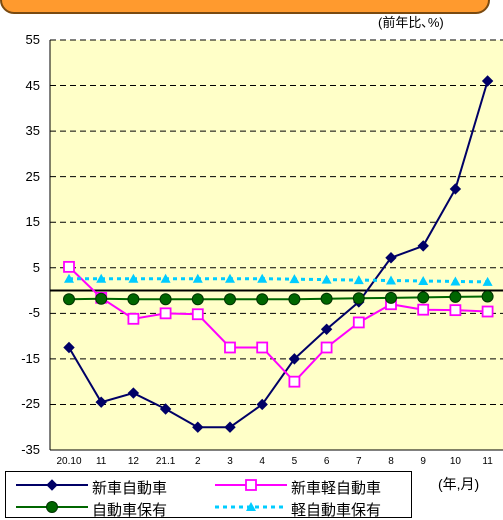 Image resolution: width=503 pixels, height=520 pixels. Describe the element at coordinates (208, 495) in the screenshot. I see `legend: 新車自動車 新車軽自動車 自動車保有 軽自動車保有` at that location.